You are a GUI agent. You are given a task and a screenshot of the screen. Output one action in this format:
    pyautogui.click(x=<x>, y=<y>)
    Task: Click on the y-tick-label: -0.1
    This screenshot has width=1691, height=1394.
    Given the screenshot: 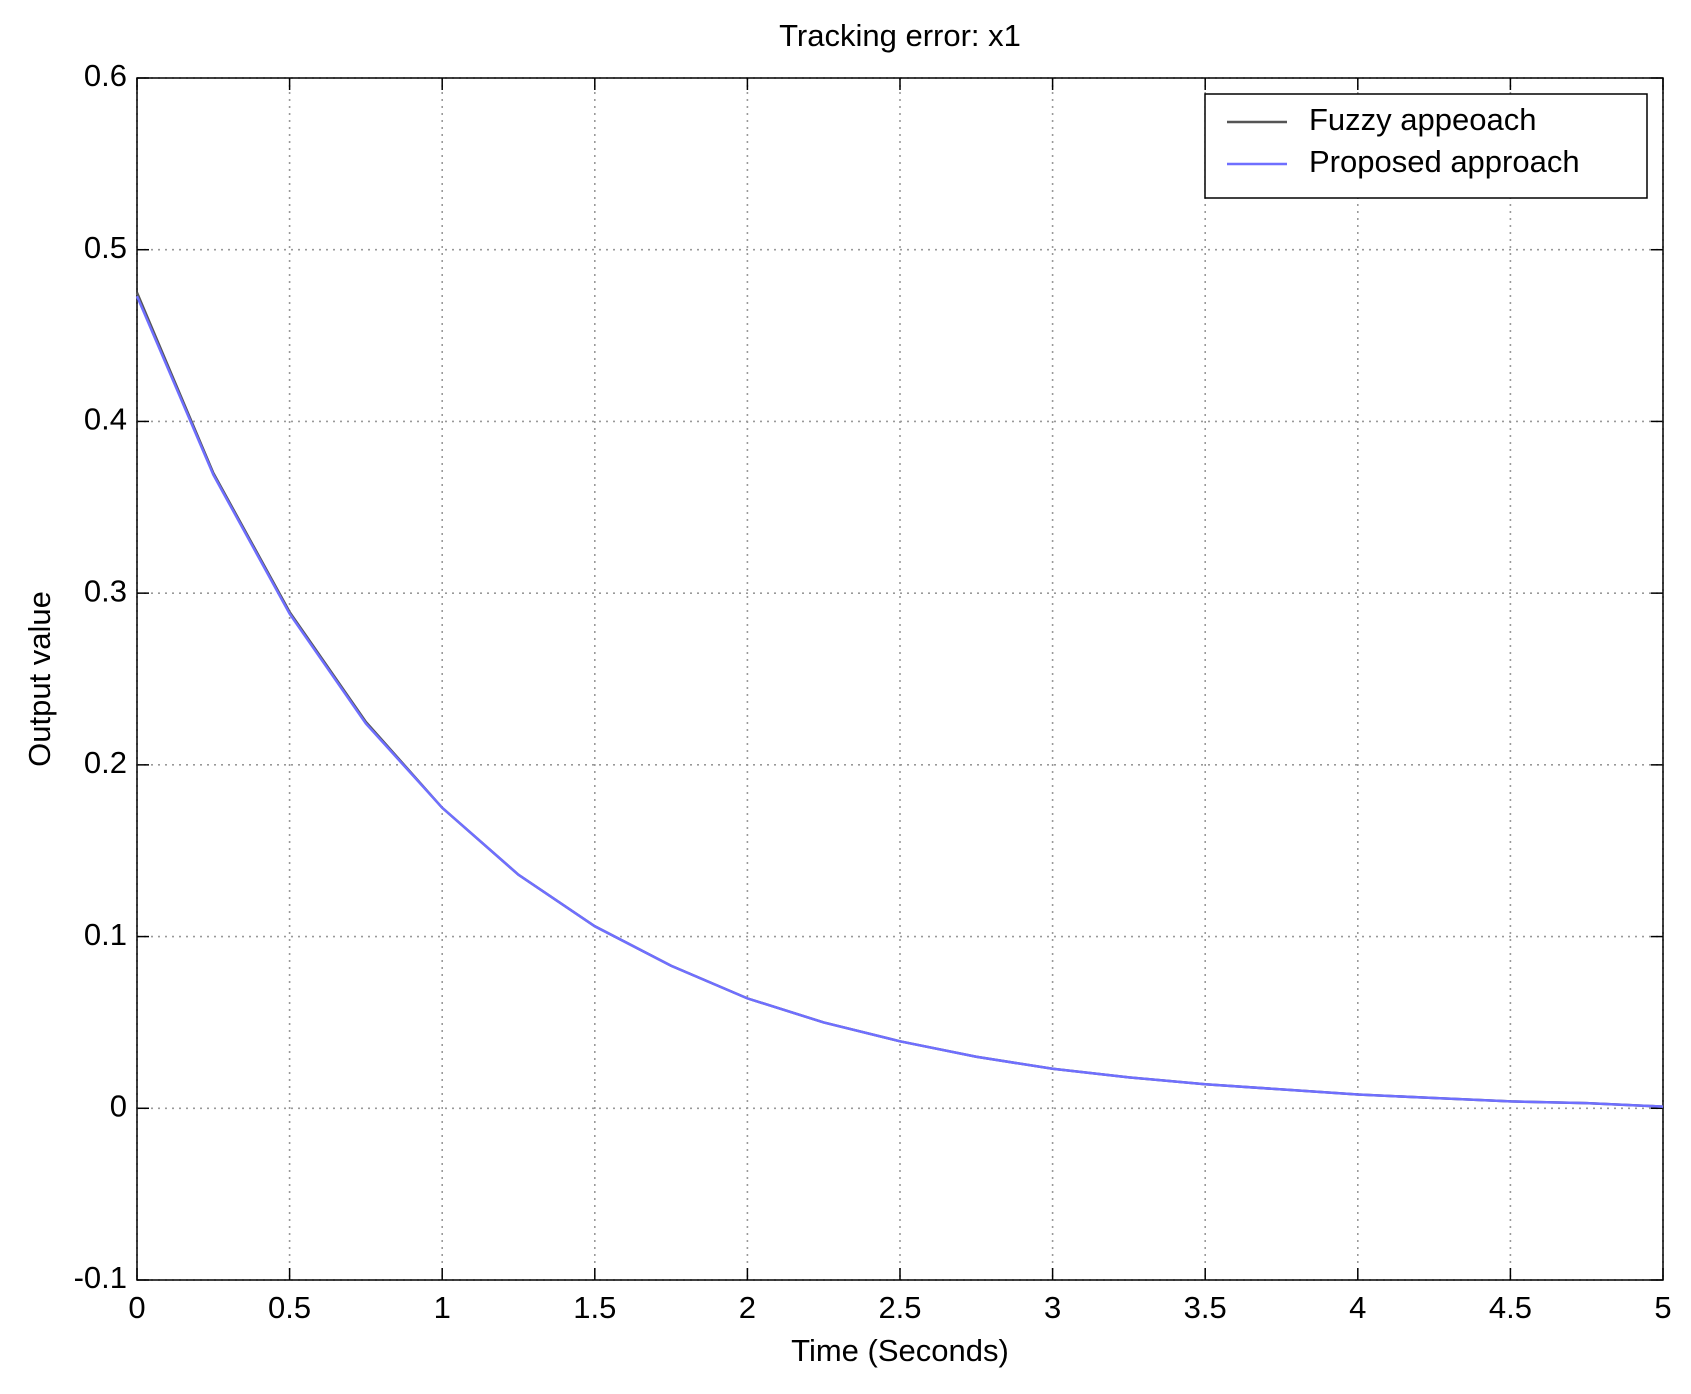 What is the action you would take?
    pyautogui.click(x=100, y=1277)
    